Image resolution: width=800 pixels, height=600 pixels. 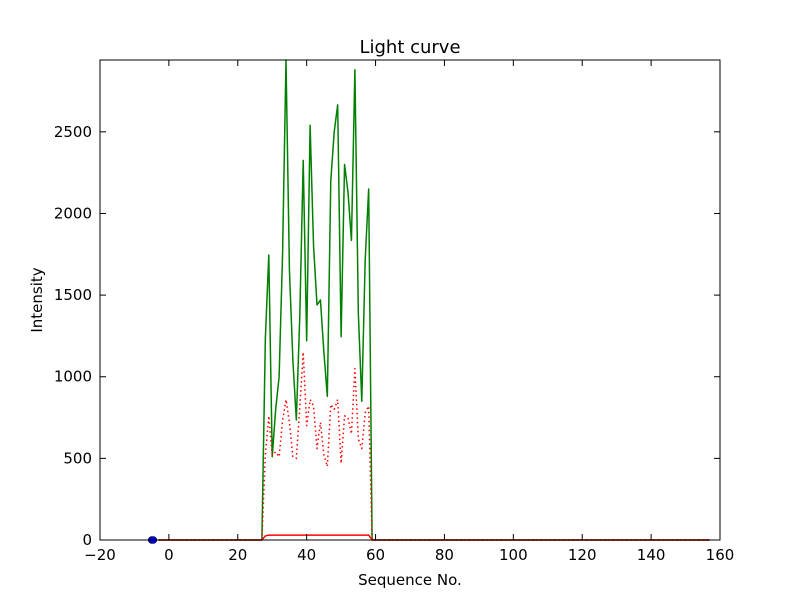 What do you see at coordinates (73, 213) in the screenshot?
I see `y-tick-label: 2000` at bounding box center [73, 213].